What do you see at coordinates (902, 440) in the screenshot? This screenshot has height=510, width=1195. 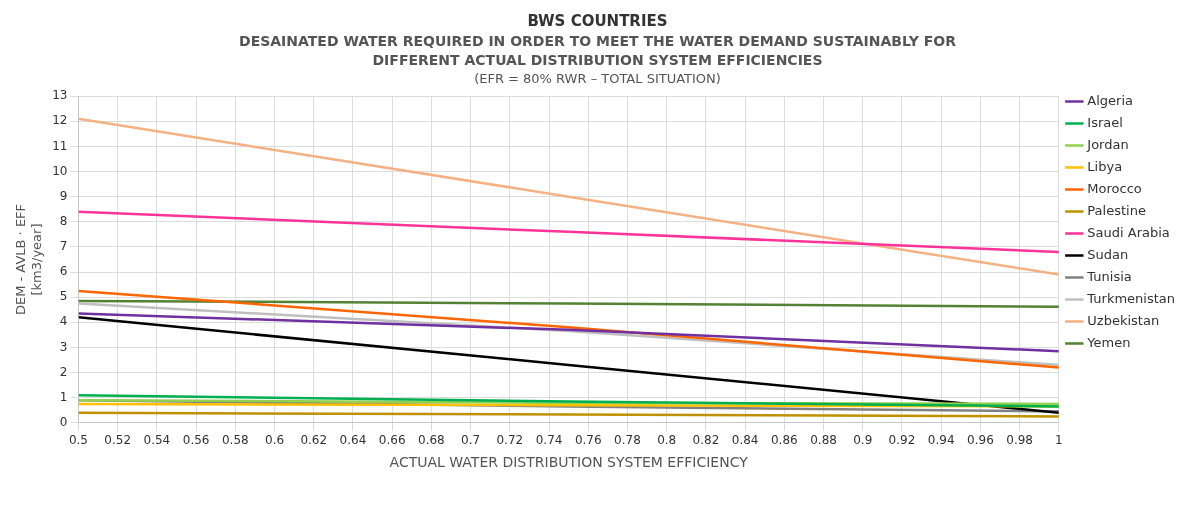 I see `x-tick-label: 0.92` at bounding box center [902, 440].